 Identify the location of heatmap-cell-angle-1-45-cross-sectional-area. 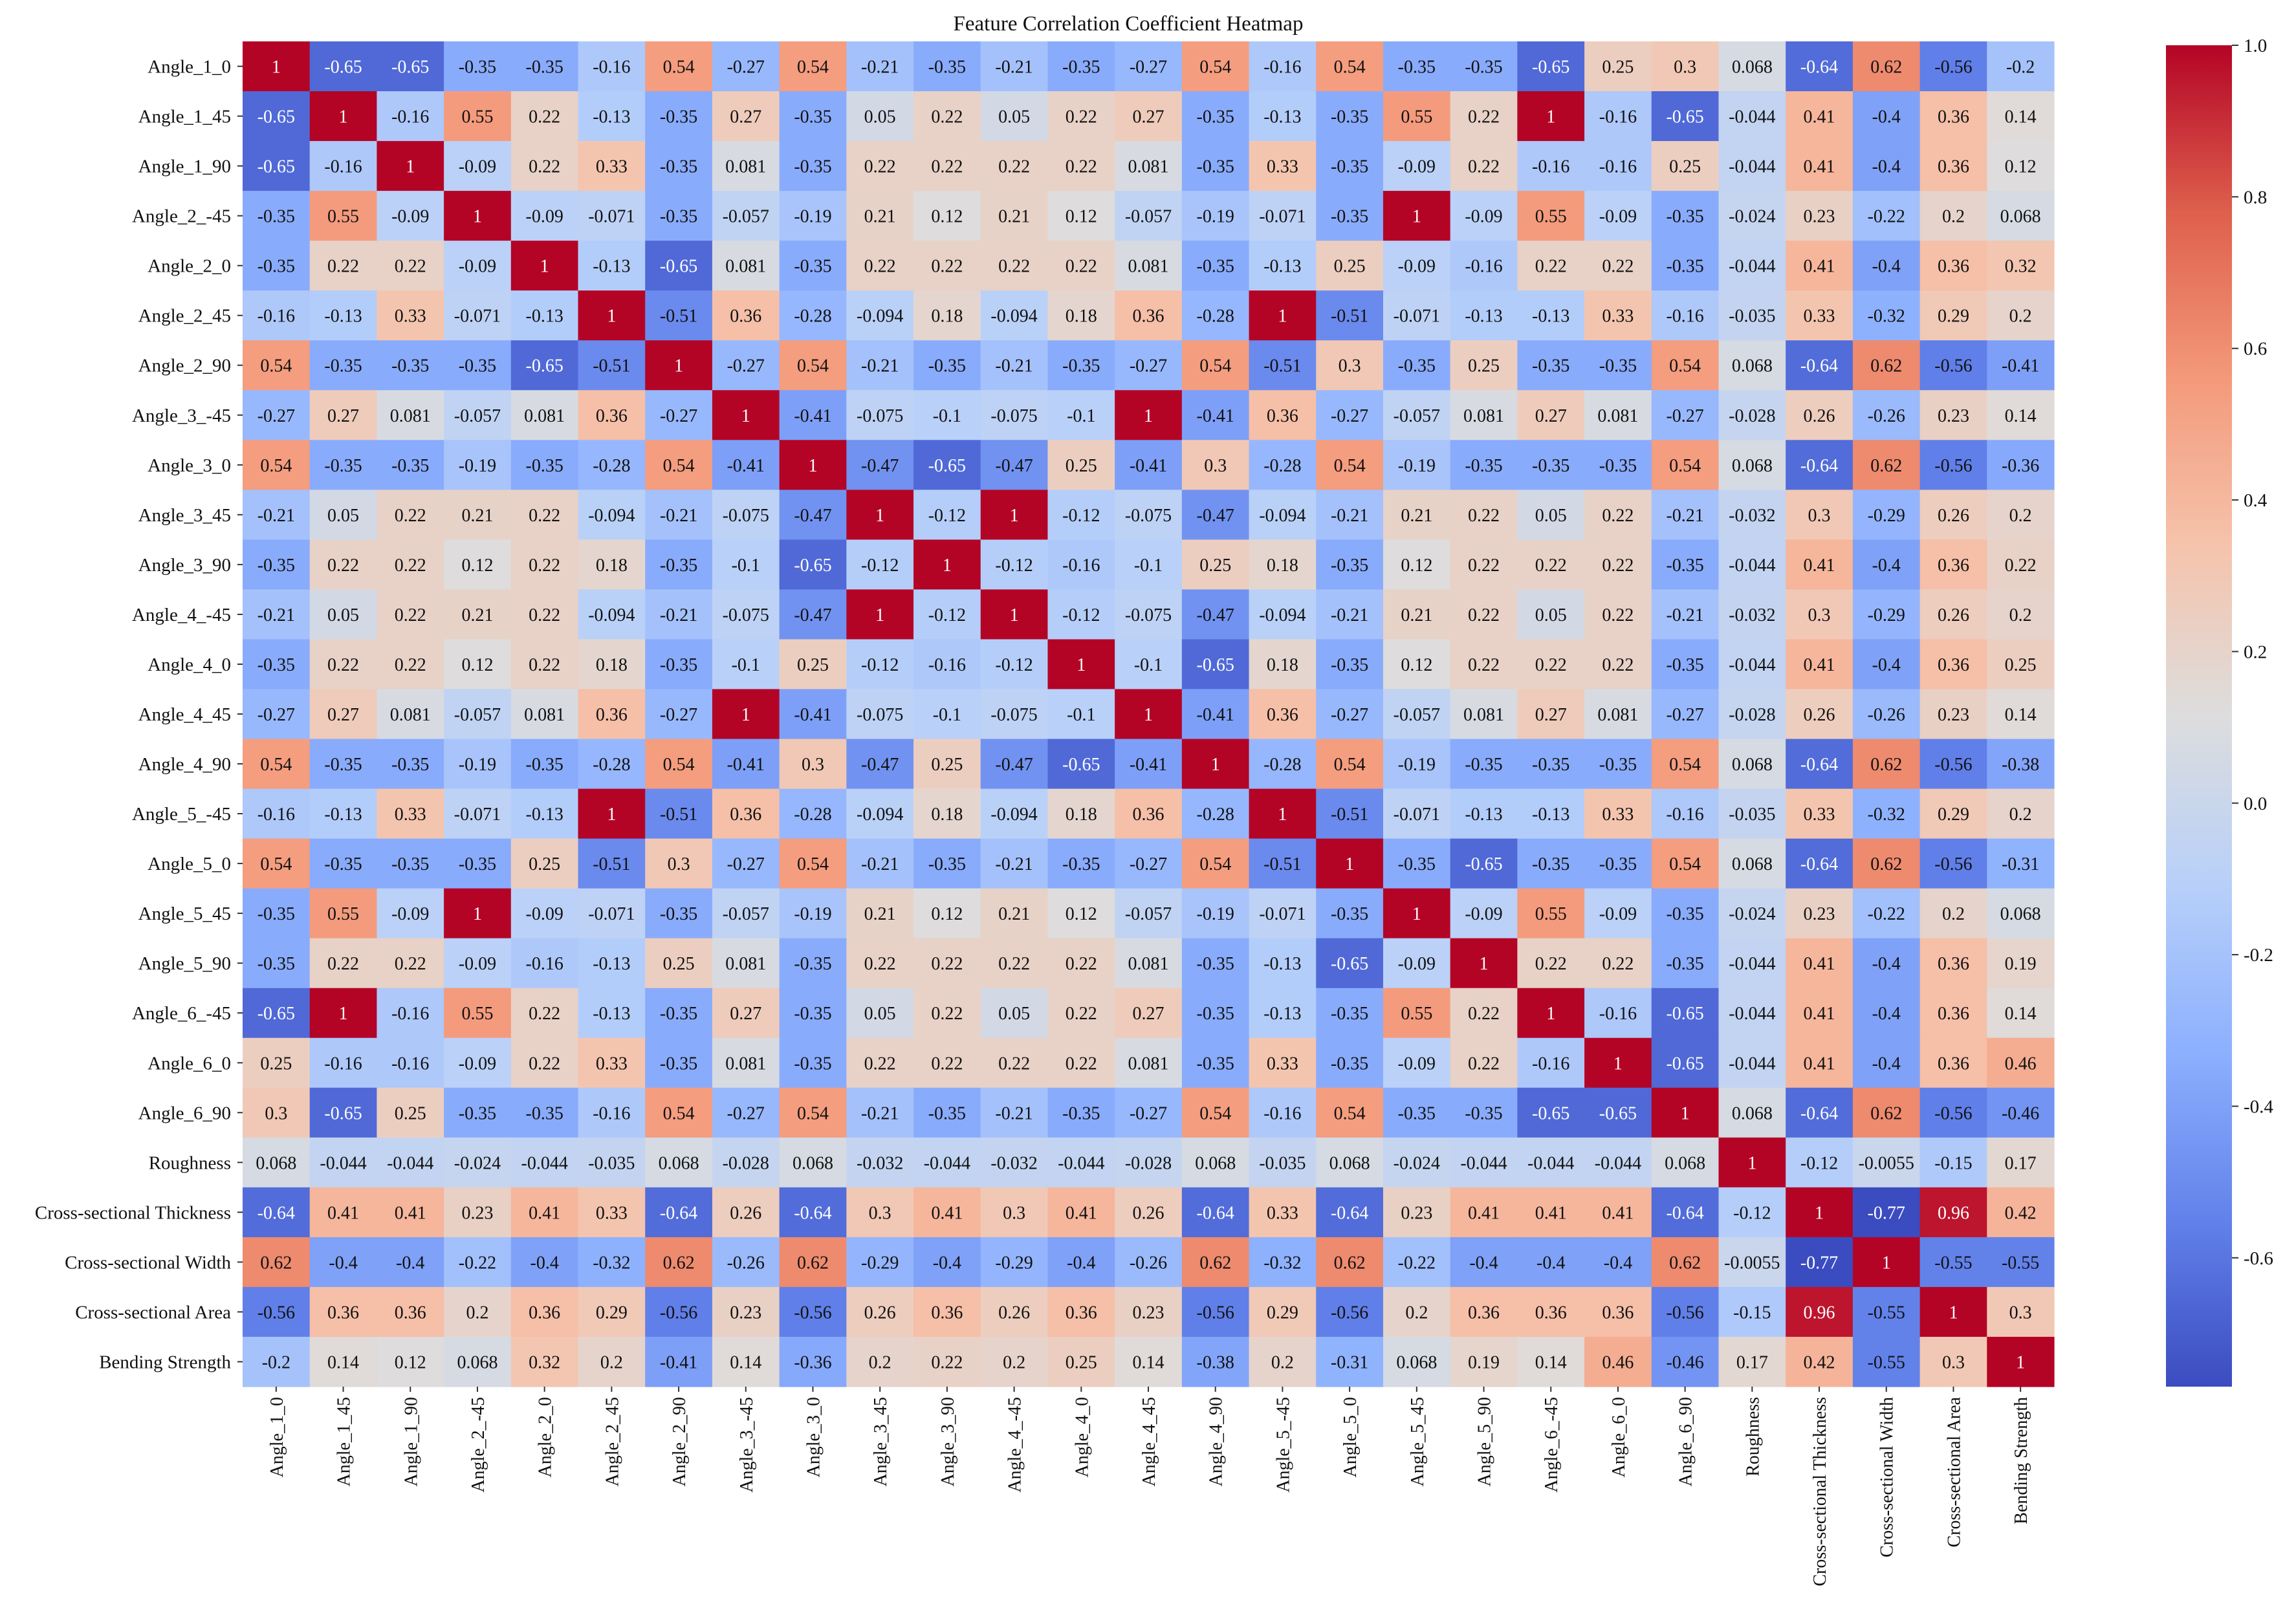
(1953, 117).